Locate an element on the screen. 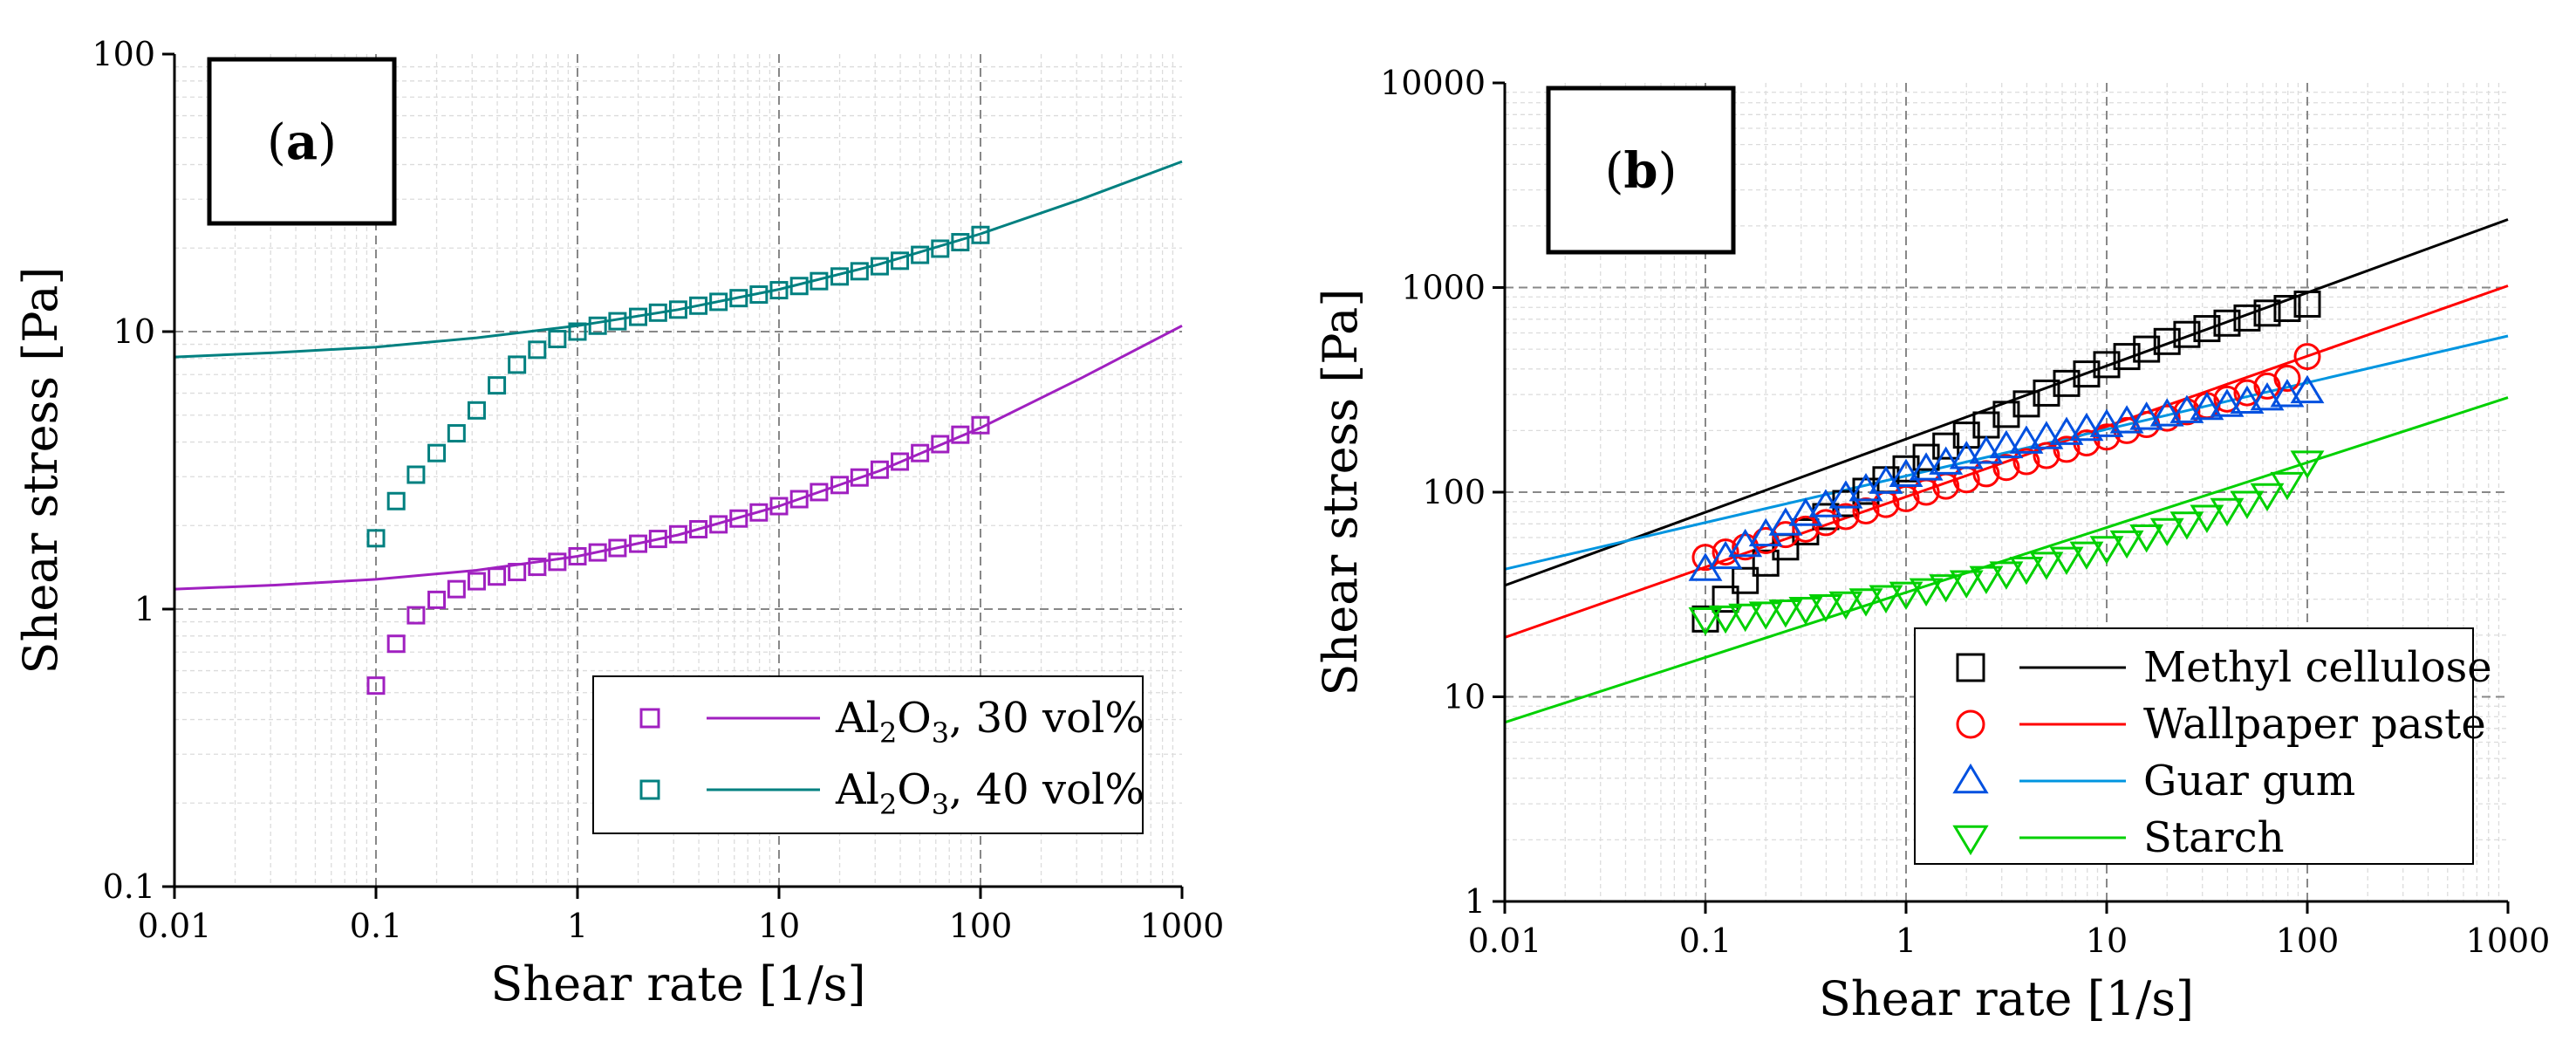 The height and width of the screenshot is (1062, 2576). panel-label: (b) is located at coordinates (1641, 171).